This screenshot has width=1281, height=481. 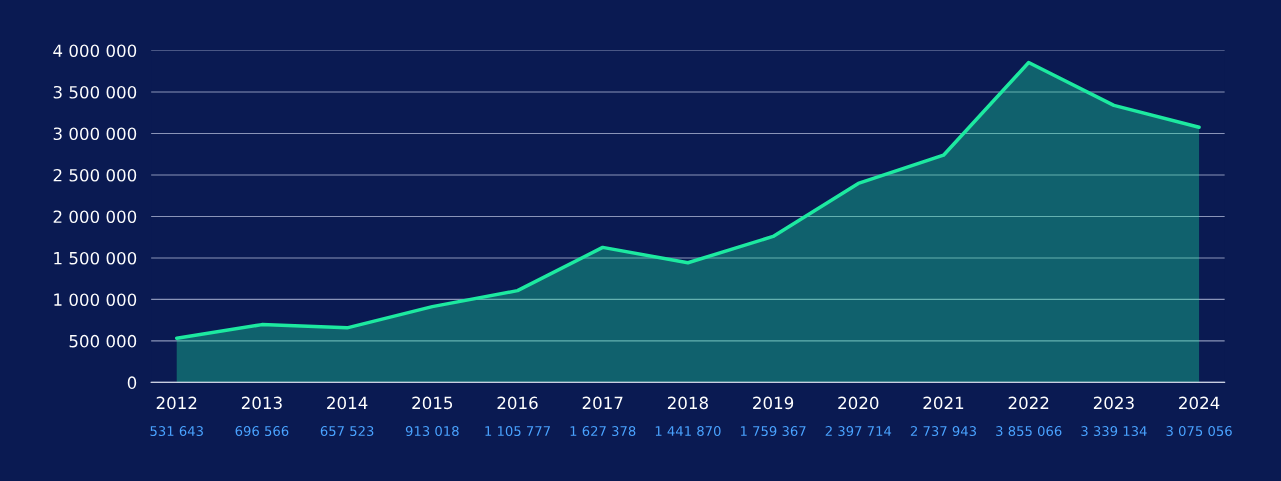 What do you see at coordinates (95, 217) in the screenshot?
I see `y-tick-label: 2 000 000` at bounding box center [95, 217].